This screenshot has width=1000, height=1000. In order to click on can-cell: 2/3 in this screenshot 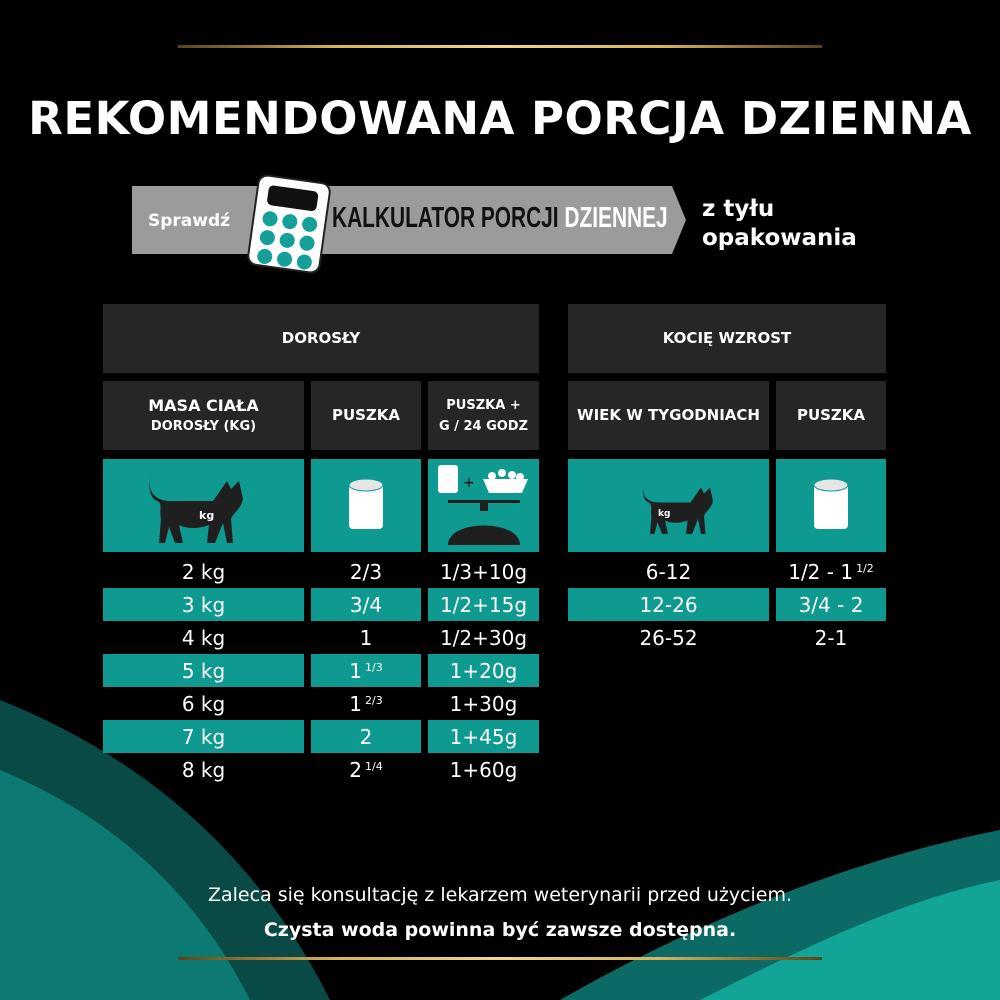, I will do `click(366, 571)`.